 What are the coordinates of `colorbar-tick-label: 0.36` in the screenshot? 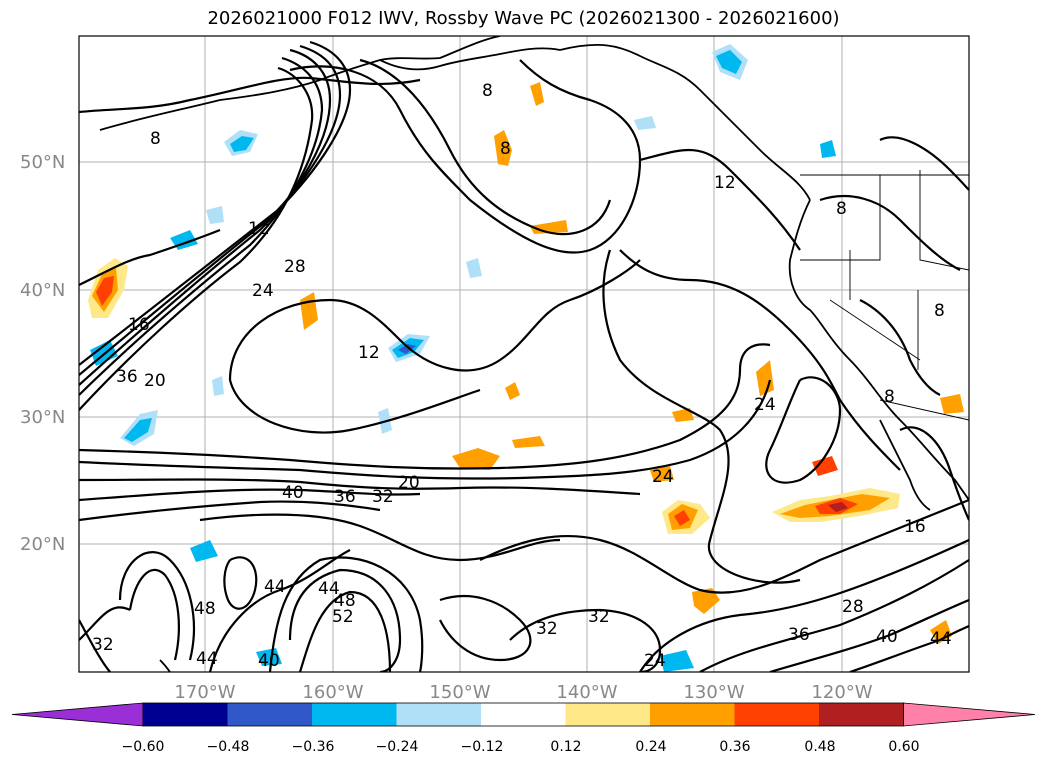 It's located at (734, 747).